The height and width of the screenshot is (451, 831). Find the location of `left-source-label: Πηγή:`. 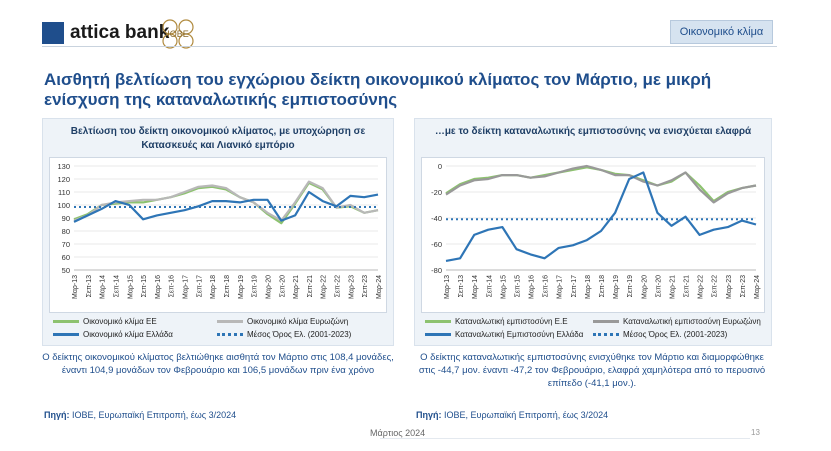

left-source-label: Πηγή: is located at coordinates (57, 415).